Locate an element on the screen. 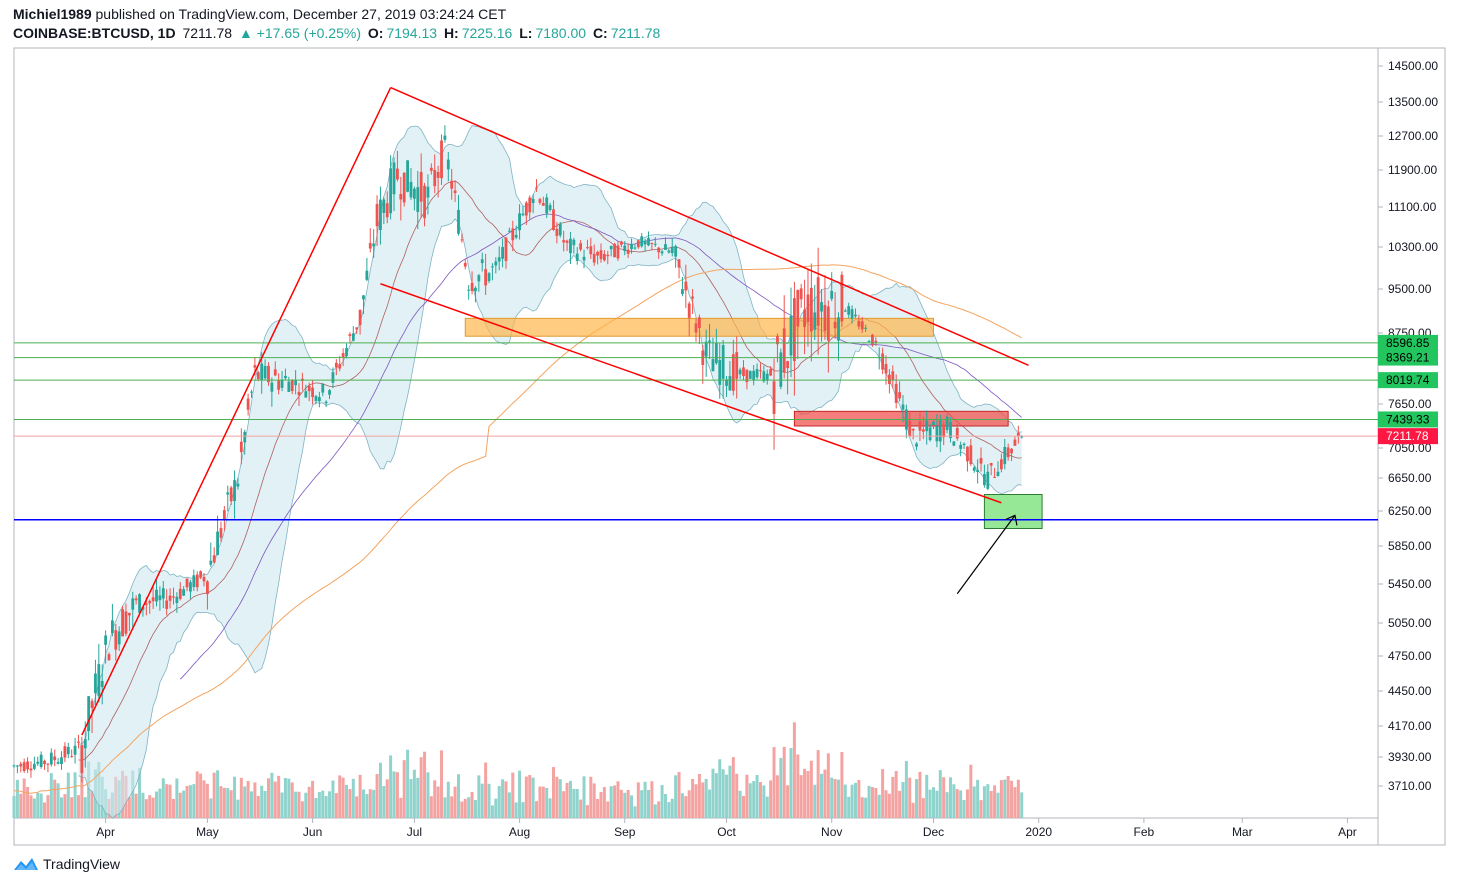 The image size is (1460, 888). author-name: Michiel1989 is located at coordinates (52, 14).